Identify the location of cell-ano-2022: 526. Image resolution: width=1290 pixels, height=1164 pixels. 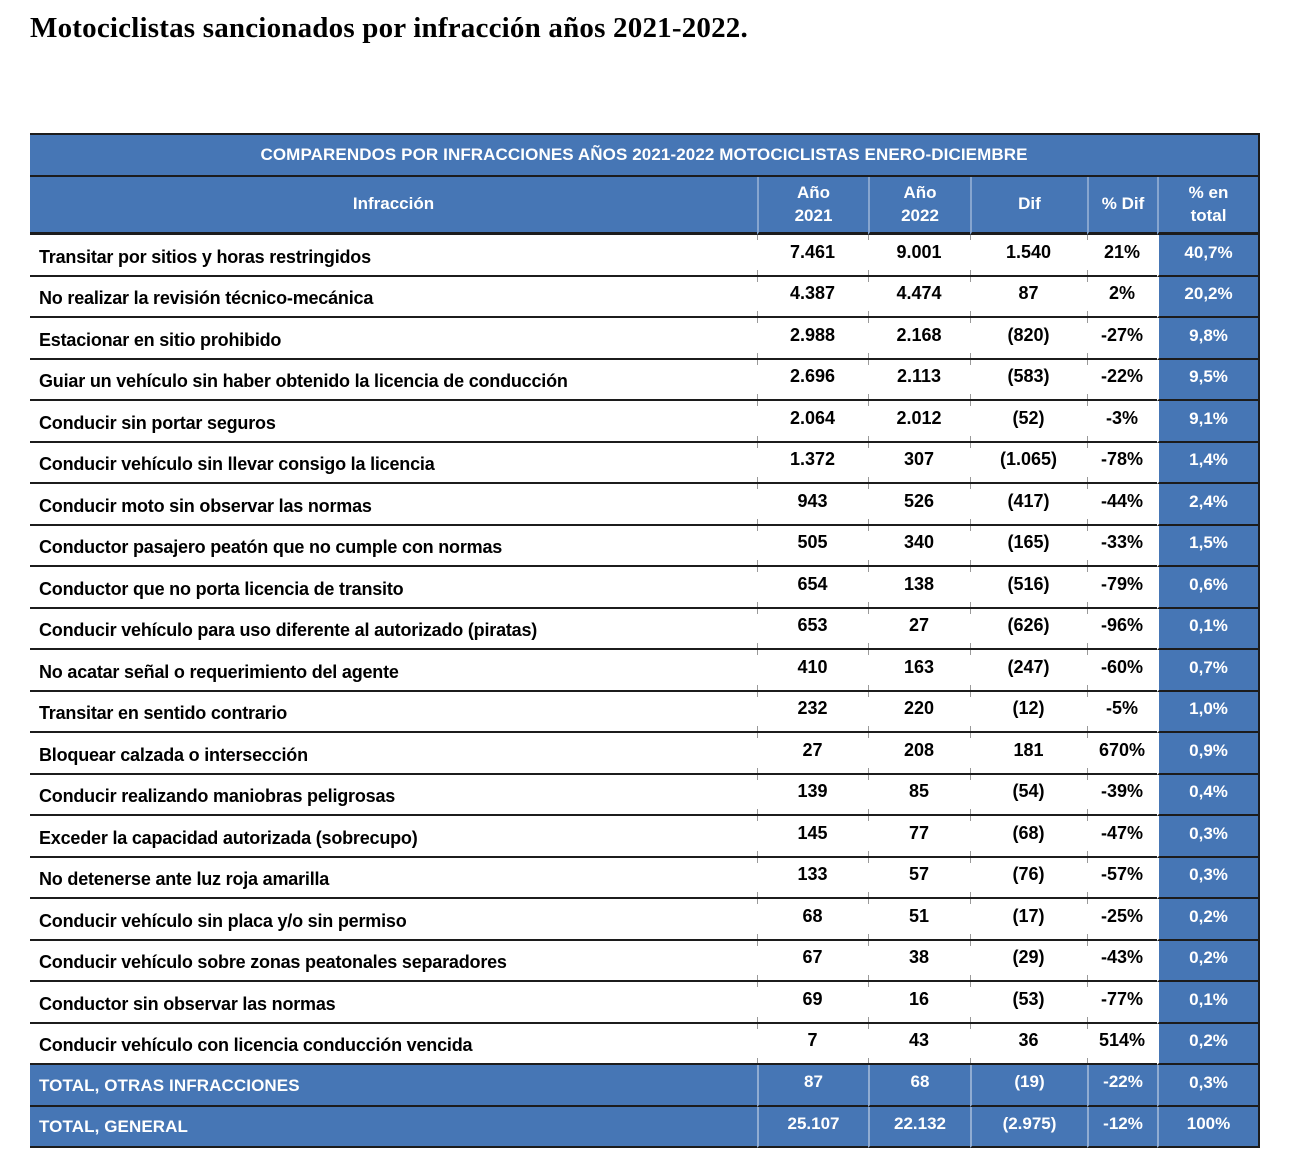
(919, 505).